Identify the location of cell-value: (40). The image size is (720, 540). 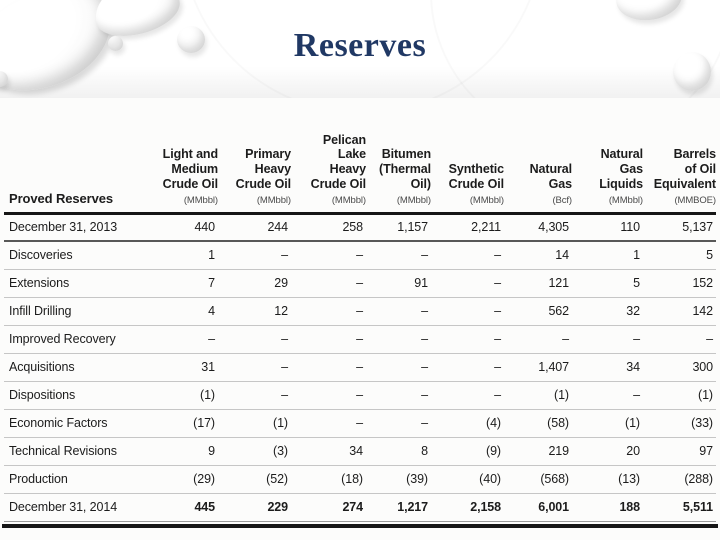
(490, 479).